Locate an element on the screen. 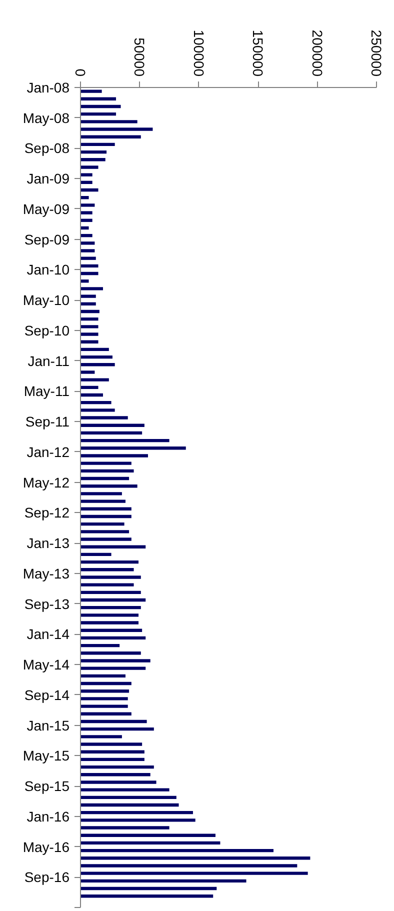  x-tick-label: 150000 is located at coordinates (258, 53).